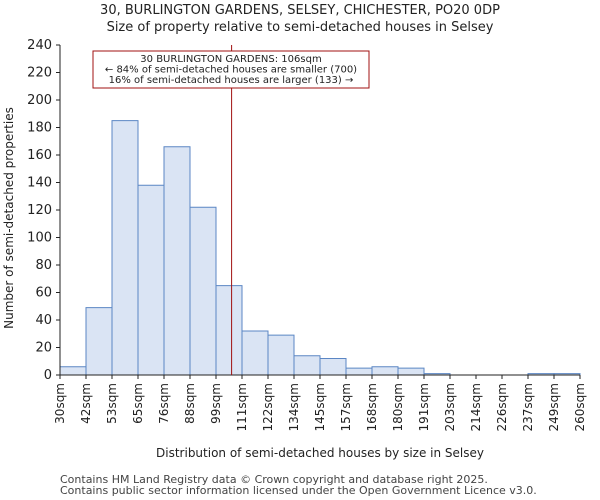 This screenshot has width=600, height=500. What do you see at coordinates (43, 348) in the screenshot?
I see `y-tick-label-20: 20` at bounding box center [43, 348].